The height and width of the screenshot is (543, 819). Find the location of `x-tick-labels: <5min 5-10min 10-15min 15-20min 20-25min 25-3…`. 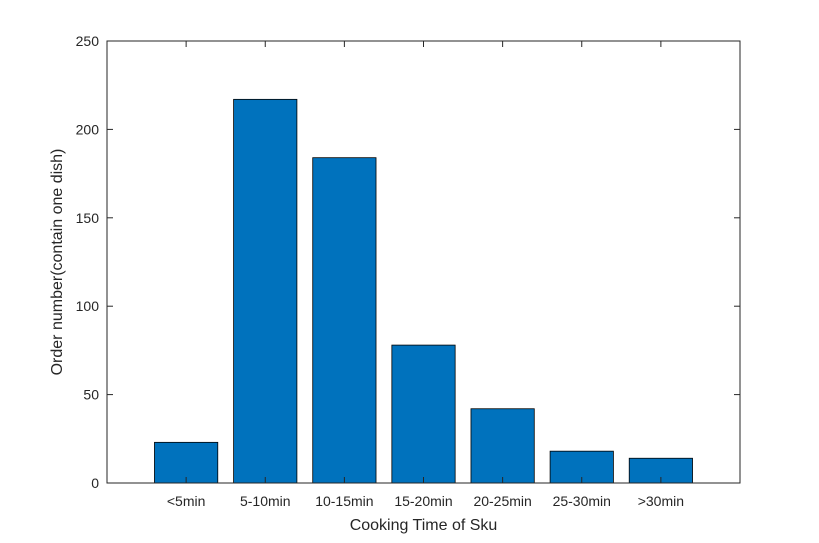

x-tick-labels: <5min 5-10min 10-15min 15-20min 20-25min 25-3… is located at coordinates (425, 501).